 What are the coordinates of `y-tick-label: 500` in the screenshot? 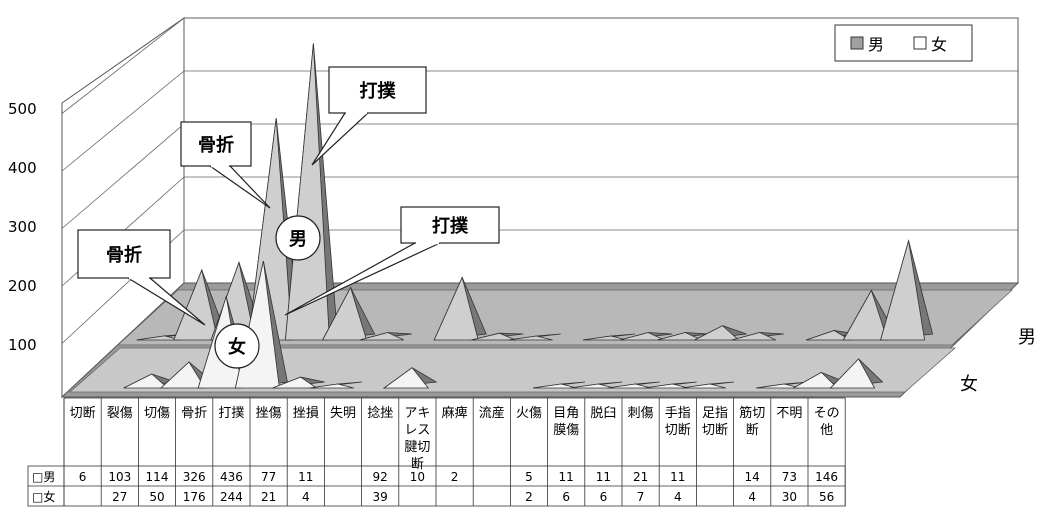 It's located at (22, 109).